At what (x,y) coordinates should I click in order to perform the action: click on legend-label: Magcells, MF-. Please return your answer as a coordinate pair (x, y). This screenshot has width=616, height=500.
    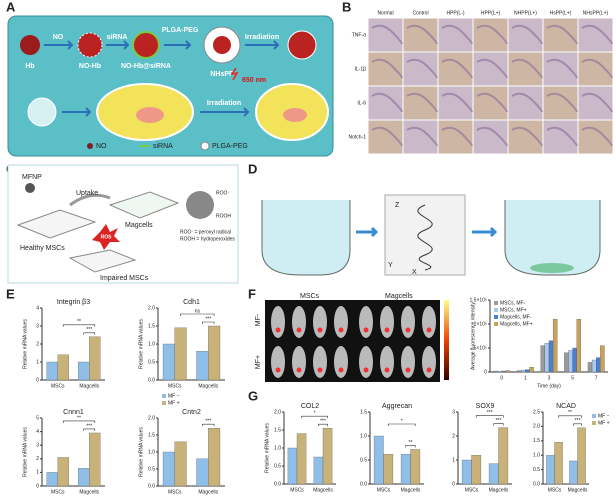
    Looking at the image, I should click on (516, 317).